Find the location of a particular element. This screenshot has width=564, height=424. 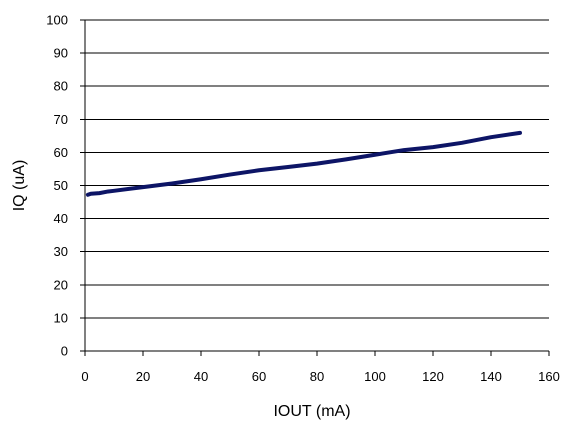

y-tick-label-80: 80 is located at coordinates (61, 86).